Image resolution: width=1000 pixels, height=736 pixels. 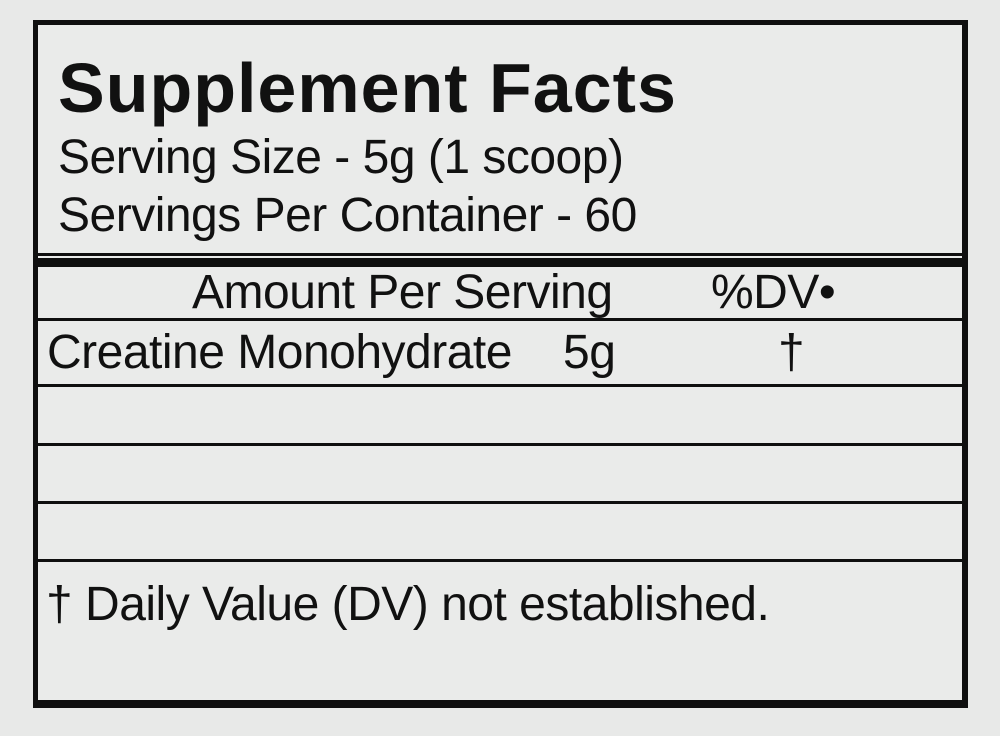 What do you see at coordinates (402, 292) in the screenshot?
I see `amount-per-serving-header: Amount Per Serving` at bounding box center [402, 292].